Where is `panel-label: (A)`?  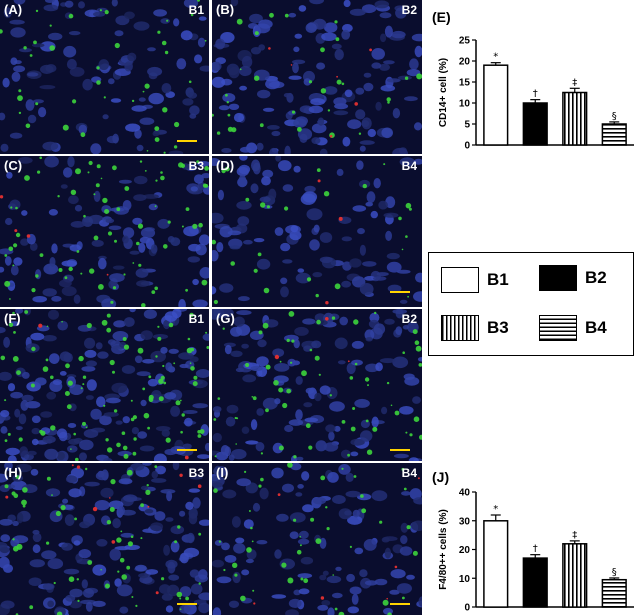
panel-label: (A) is located at coordinates (13, 9).